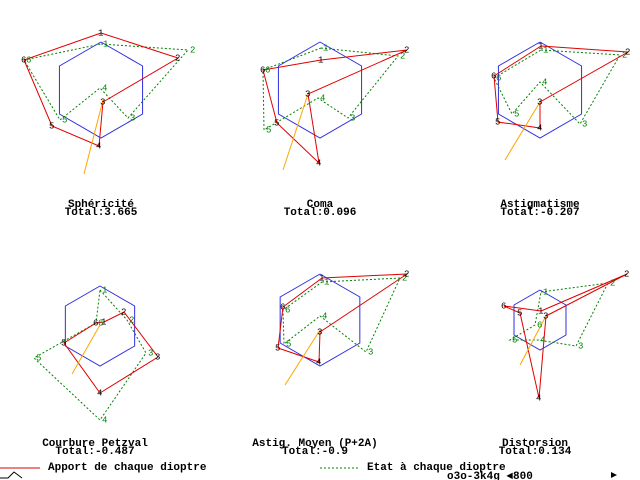 Image resolution: width=640 pixels, height=480 pixels. I want to click on panel-title: Courbure Petzval, so click(95, 444).